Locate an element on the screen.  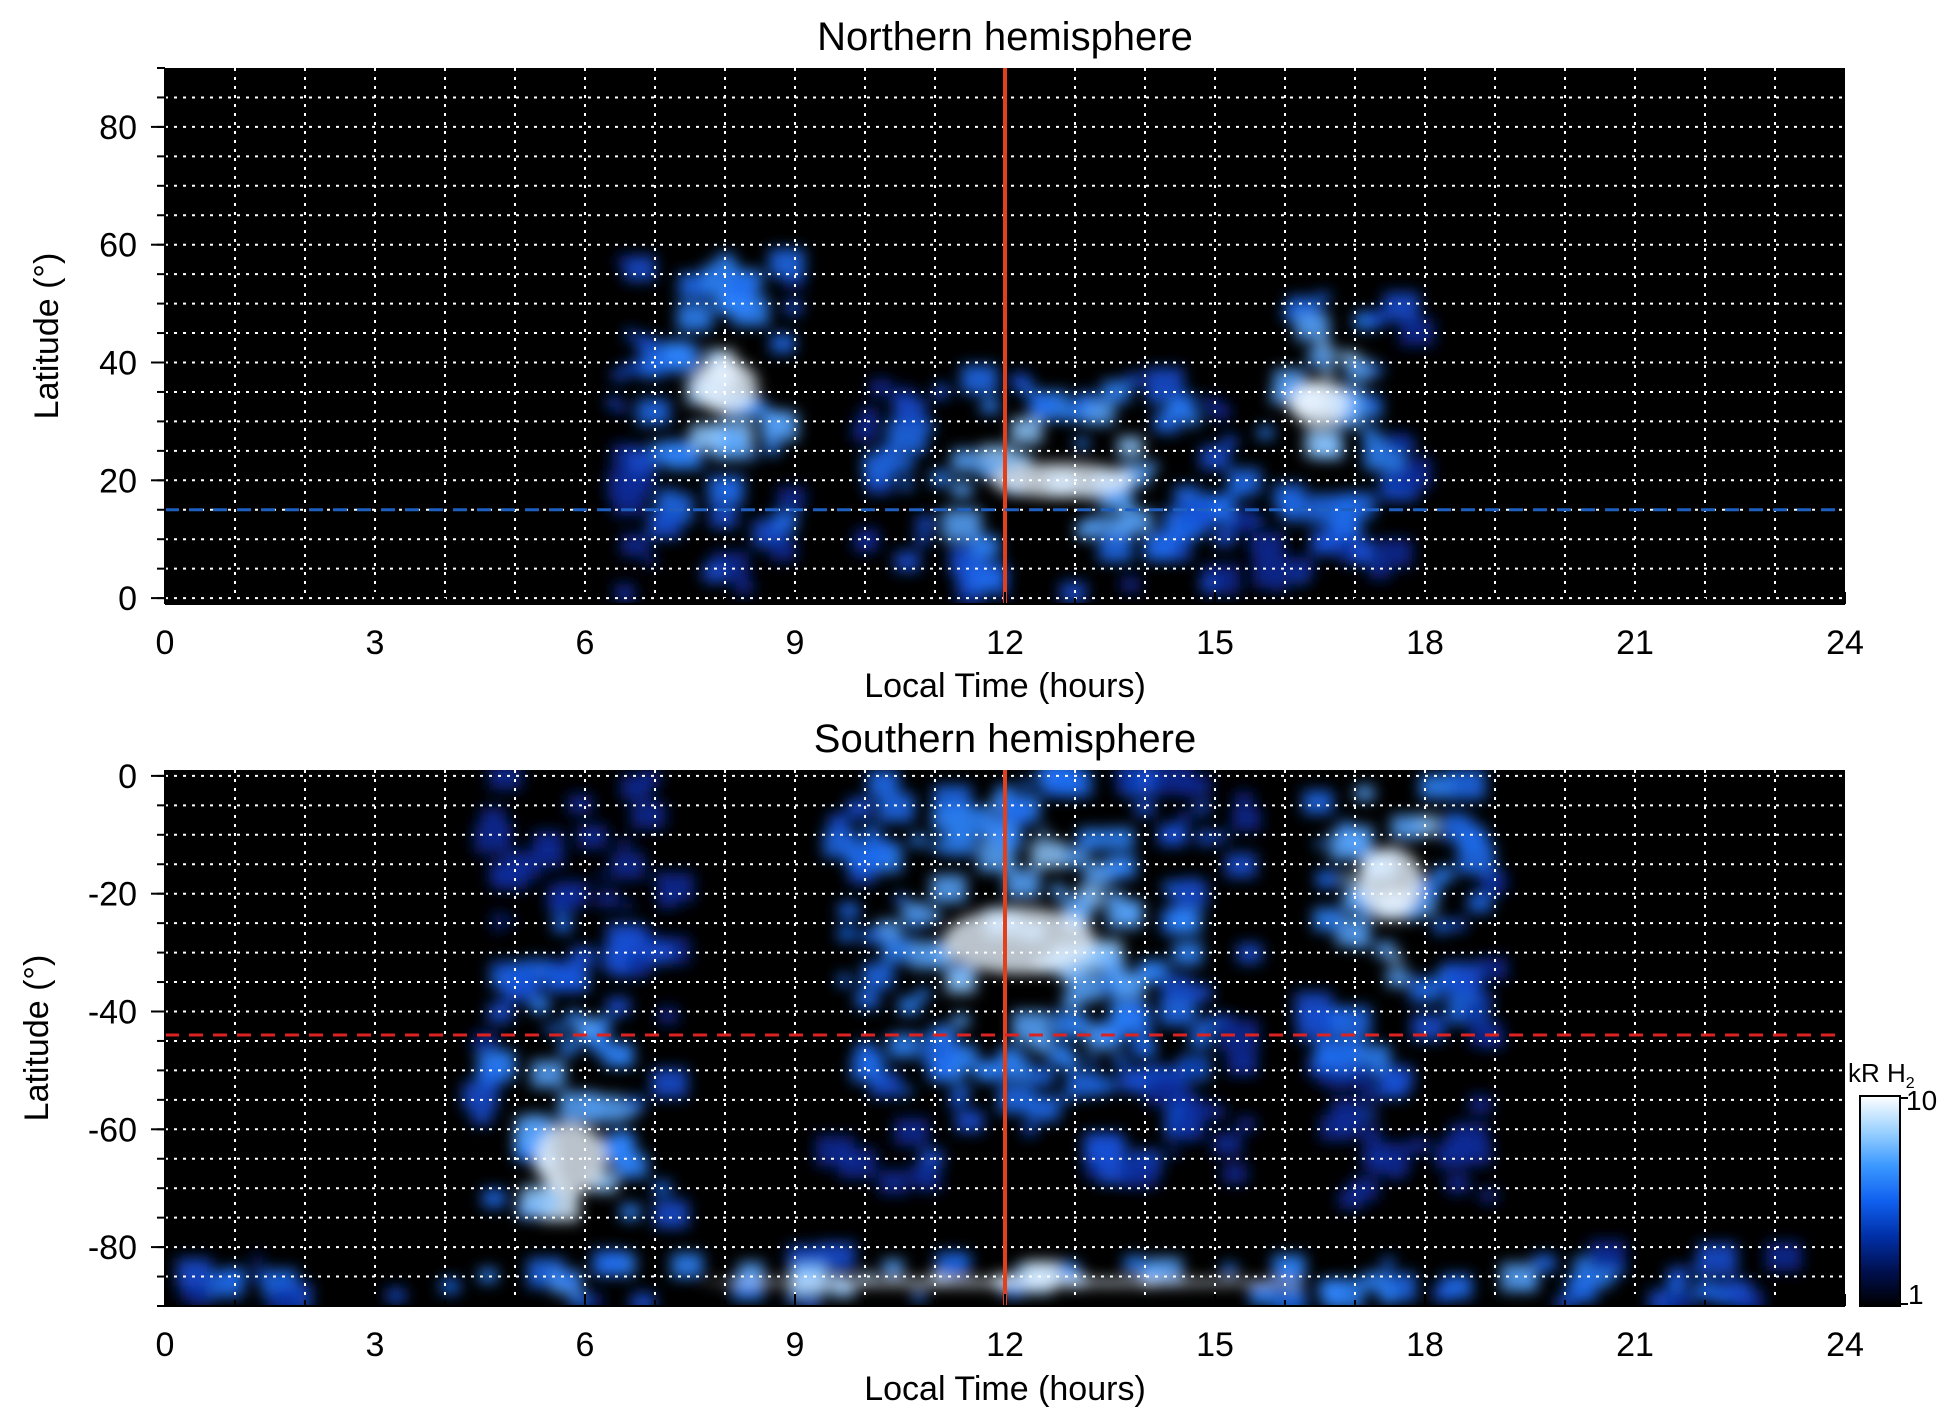
southern-xlabel: Local Time (hours) is located at coordinates (1005, 1389).